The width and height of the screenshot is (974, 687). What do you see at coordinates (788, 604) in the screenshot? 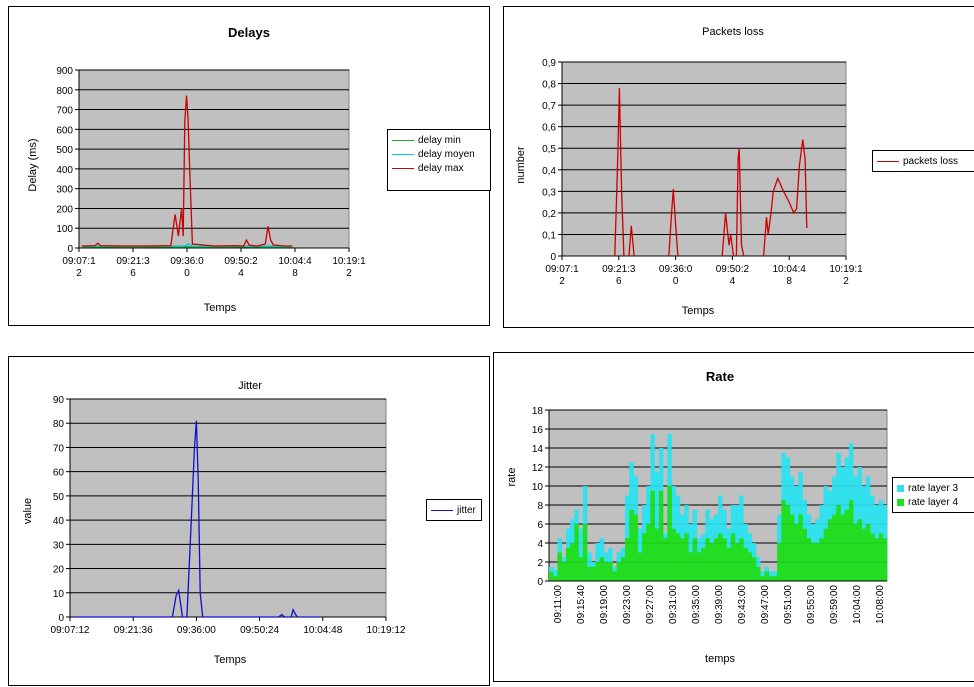
I see `rate-category-label: 09:51:00` at bounding box center [788, 604].